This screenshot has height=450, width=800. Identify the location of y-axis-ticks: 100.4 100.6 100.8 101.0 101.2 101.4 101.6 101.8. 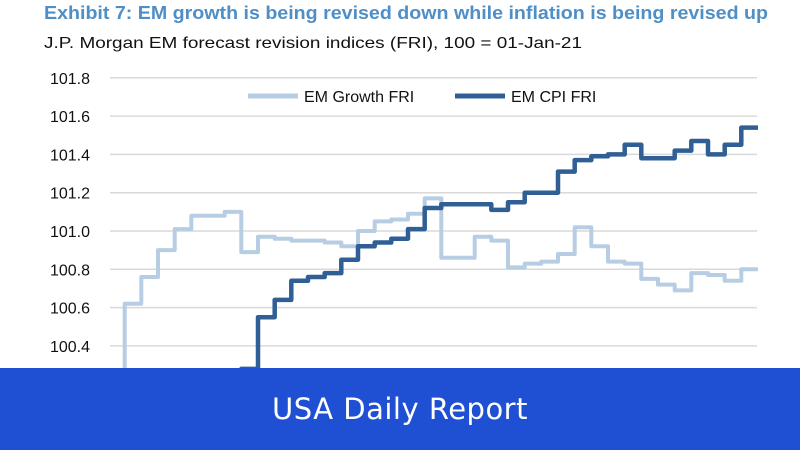
(70, 213).